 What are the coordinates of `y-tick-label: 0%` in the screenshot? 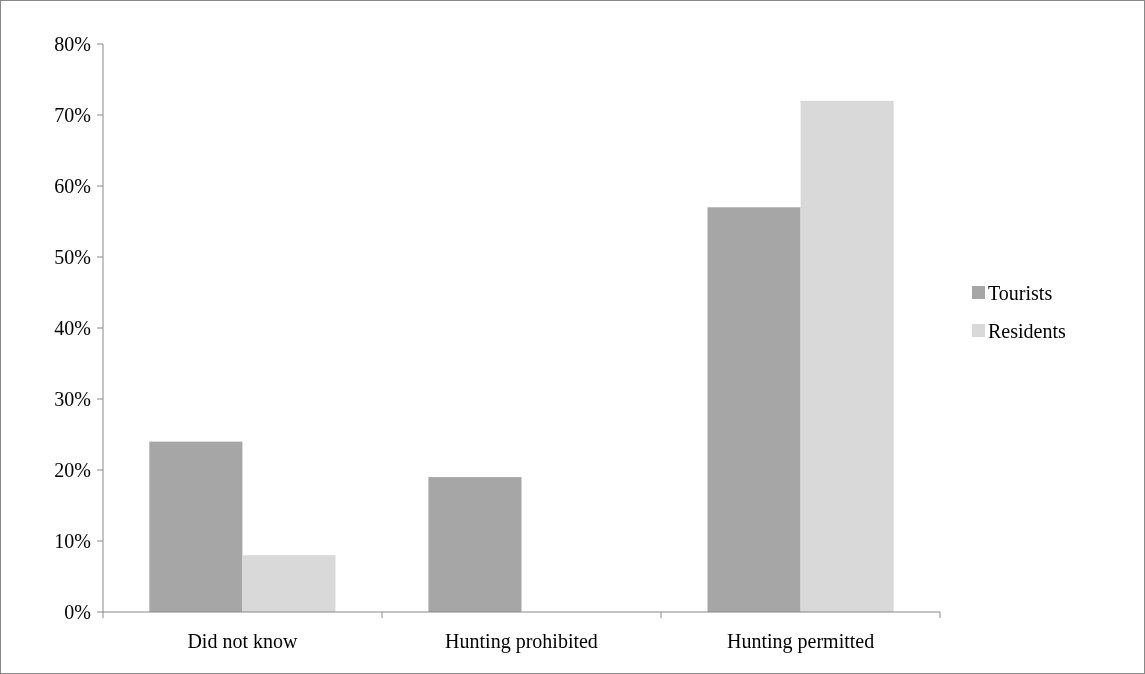 It's located at (77, 612).